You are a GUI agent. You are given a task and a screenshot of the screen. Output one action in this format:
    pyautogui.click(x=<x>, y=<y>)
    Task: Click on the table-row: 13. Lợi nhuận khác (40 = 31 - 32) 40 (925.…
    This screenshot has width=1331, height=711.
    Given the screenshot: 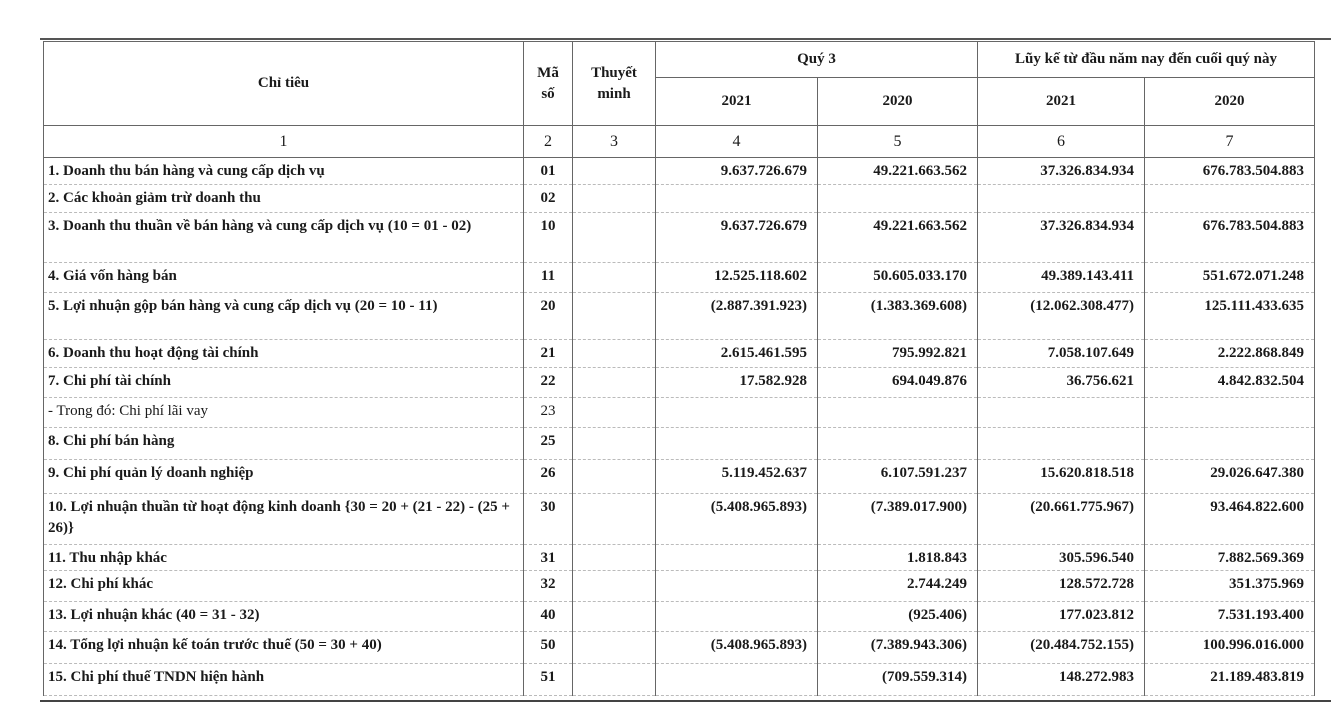 What is the action you would take?
    pyautogui.click(x=679, y=616)
    